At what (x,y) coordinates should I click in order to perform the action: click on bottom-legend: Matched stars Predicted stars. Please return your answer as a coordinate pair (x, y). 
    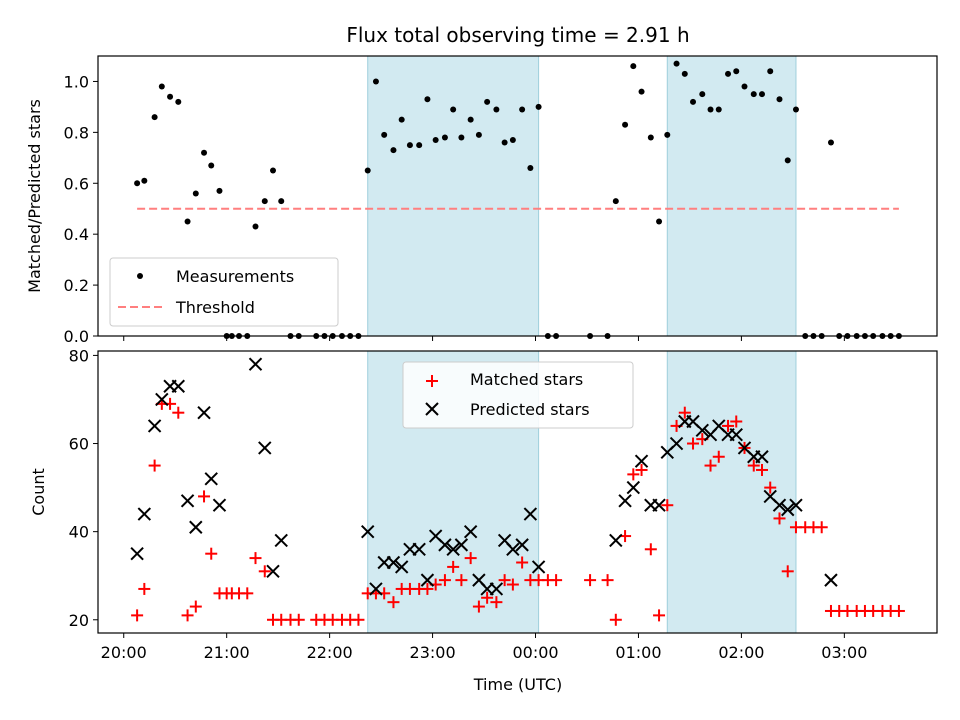
    Looking at the image, I should click on (518, 395).